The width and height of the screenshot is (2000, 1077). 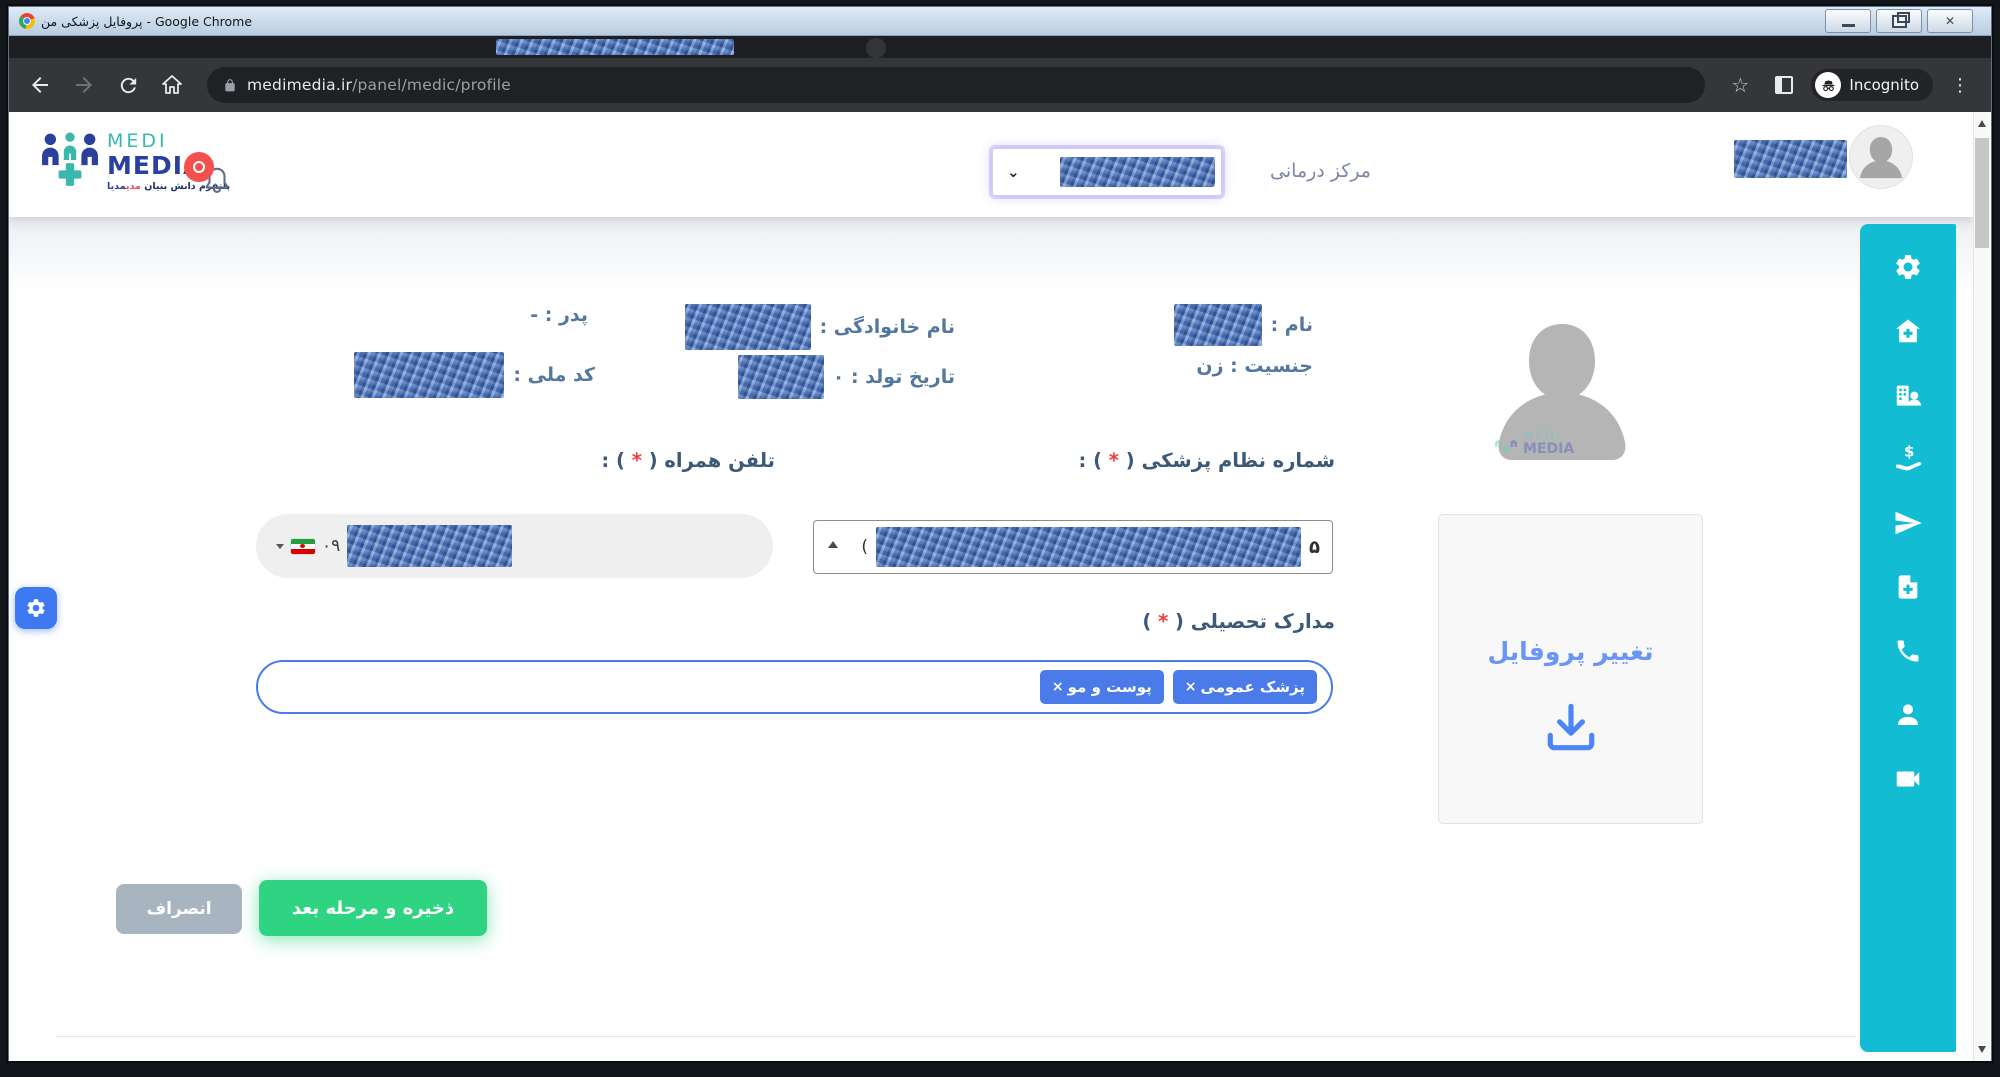 What do you see at coordinates (1790, 159) in the screenshot?
I see `user-name-redacted` at bounding box center [1790, 159].